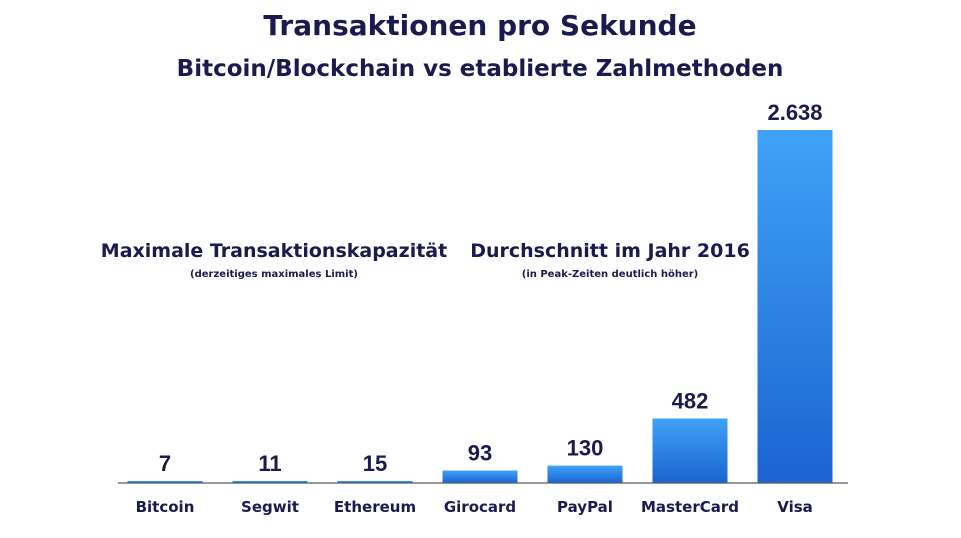  What do you see at coordinates (585, 474) in the screenshot?
I see `bar-paypal` at bounding box center [585, 474].